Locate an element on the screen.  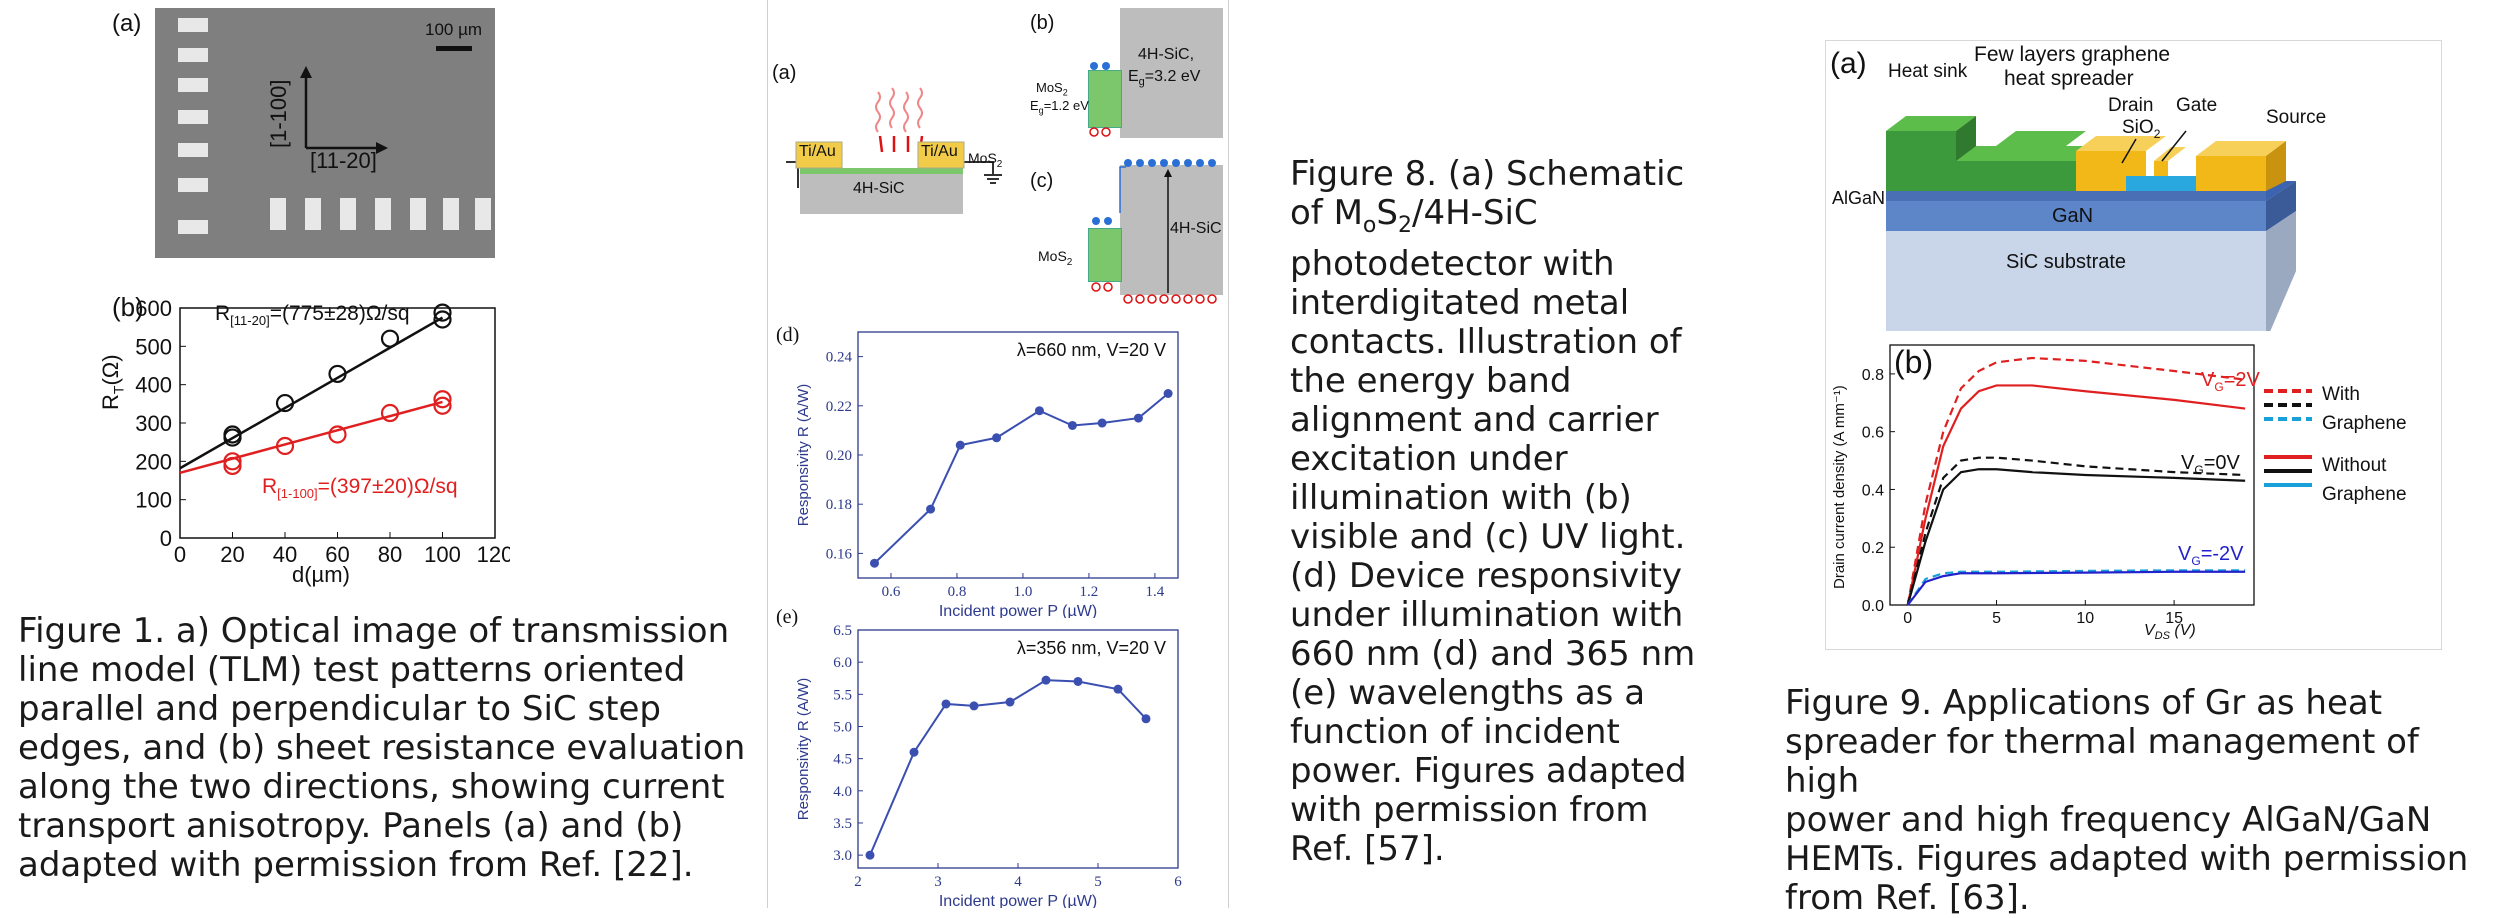
x-tick-label: 0.8 is located at coordinates (957, 592).